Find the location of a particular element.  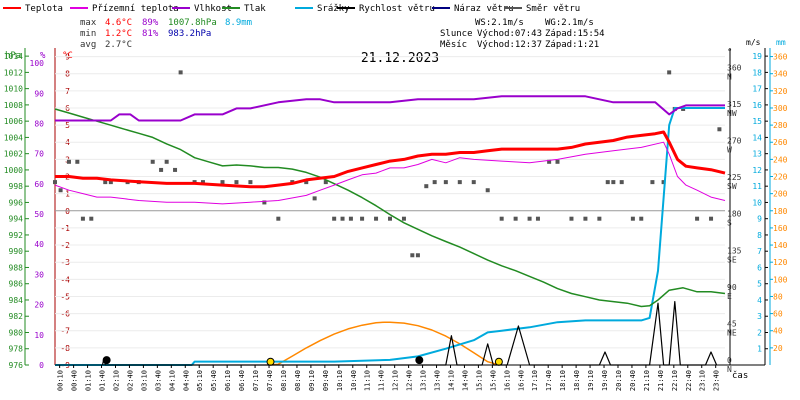

sun-marker is located at coordinates (498, 361).